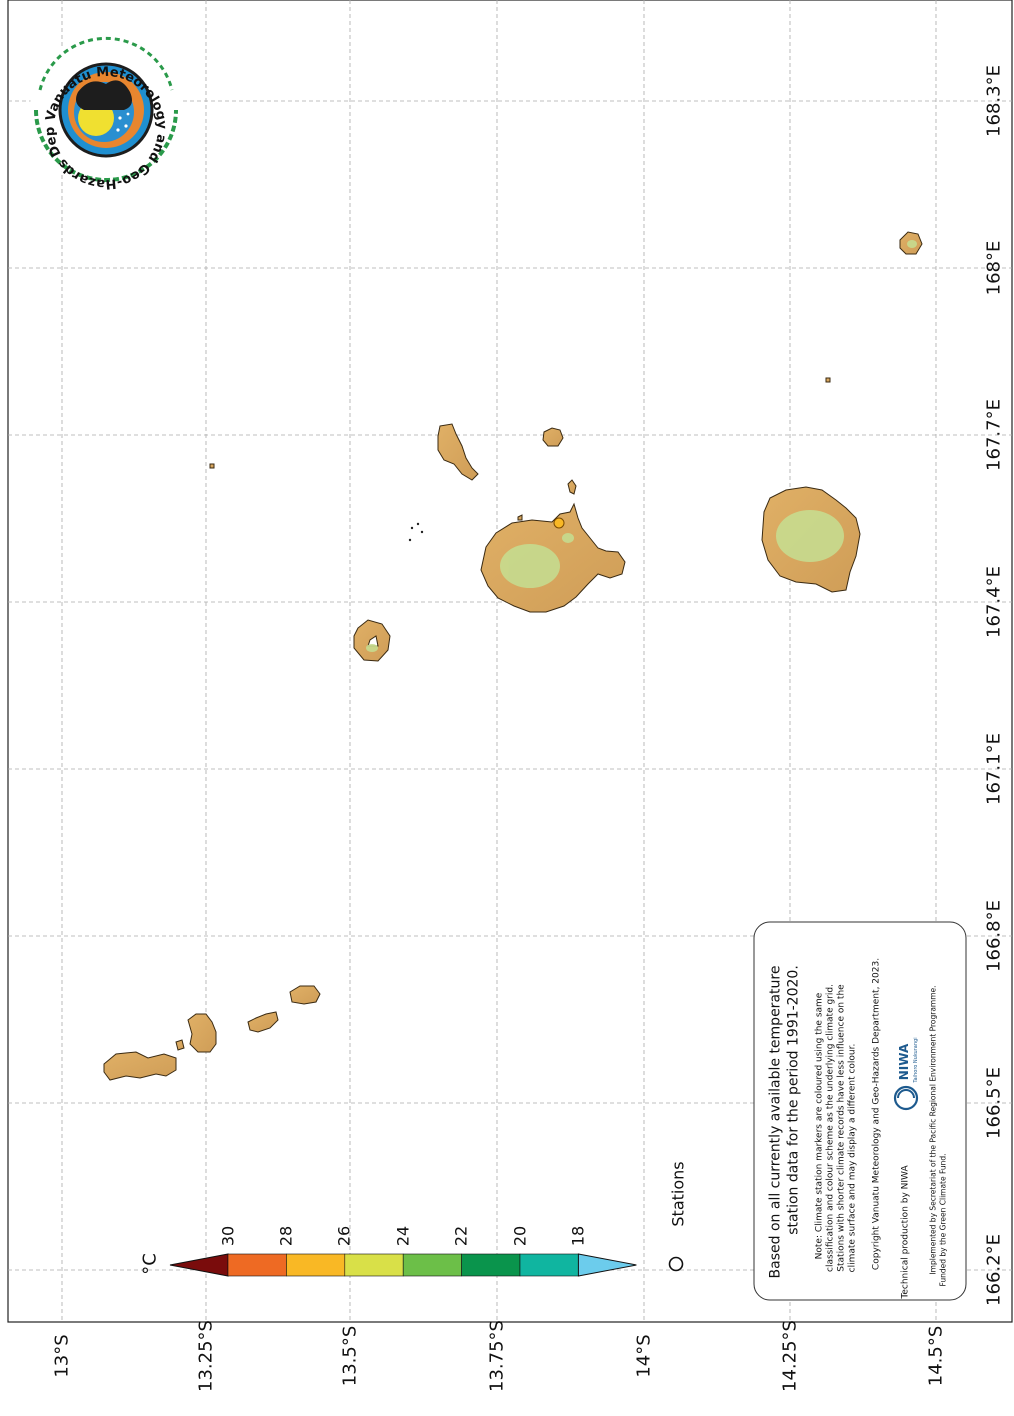 The image size is (1014, 1416). What do you see at coordinates (994, 602) in the screenshot?
I see `lon-tick: 167.4°E` at bounding box center [994, 602].